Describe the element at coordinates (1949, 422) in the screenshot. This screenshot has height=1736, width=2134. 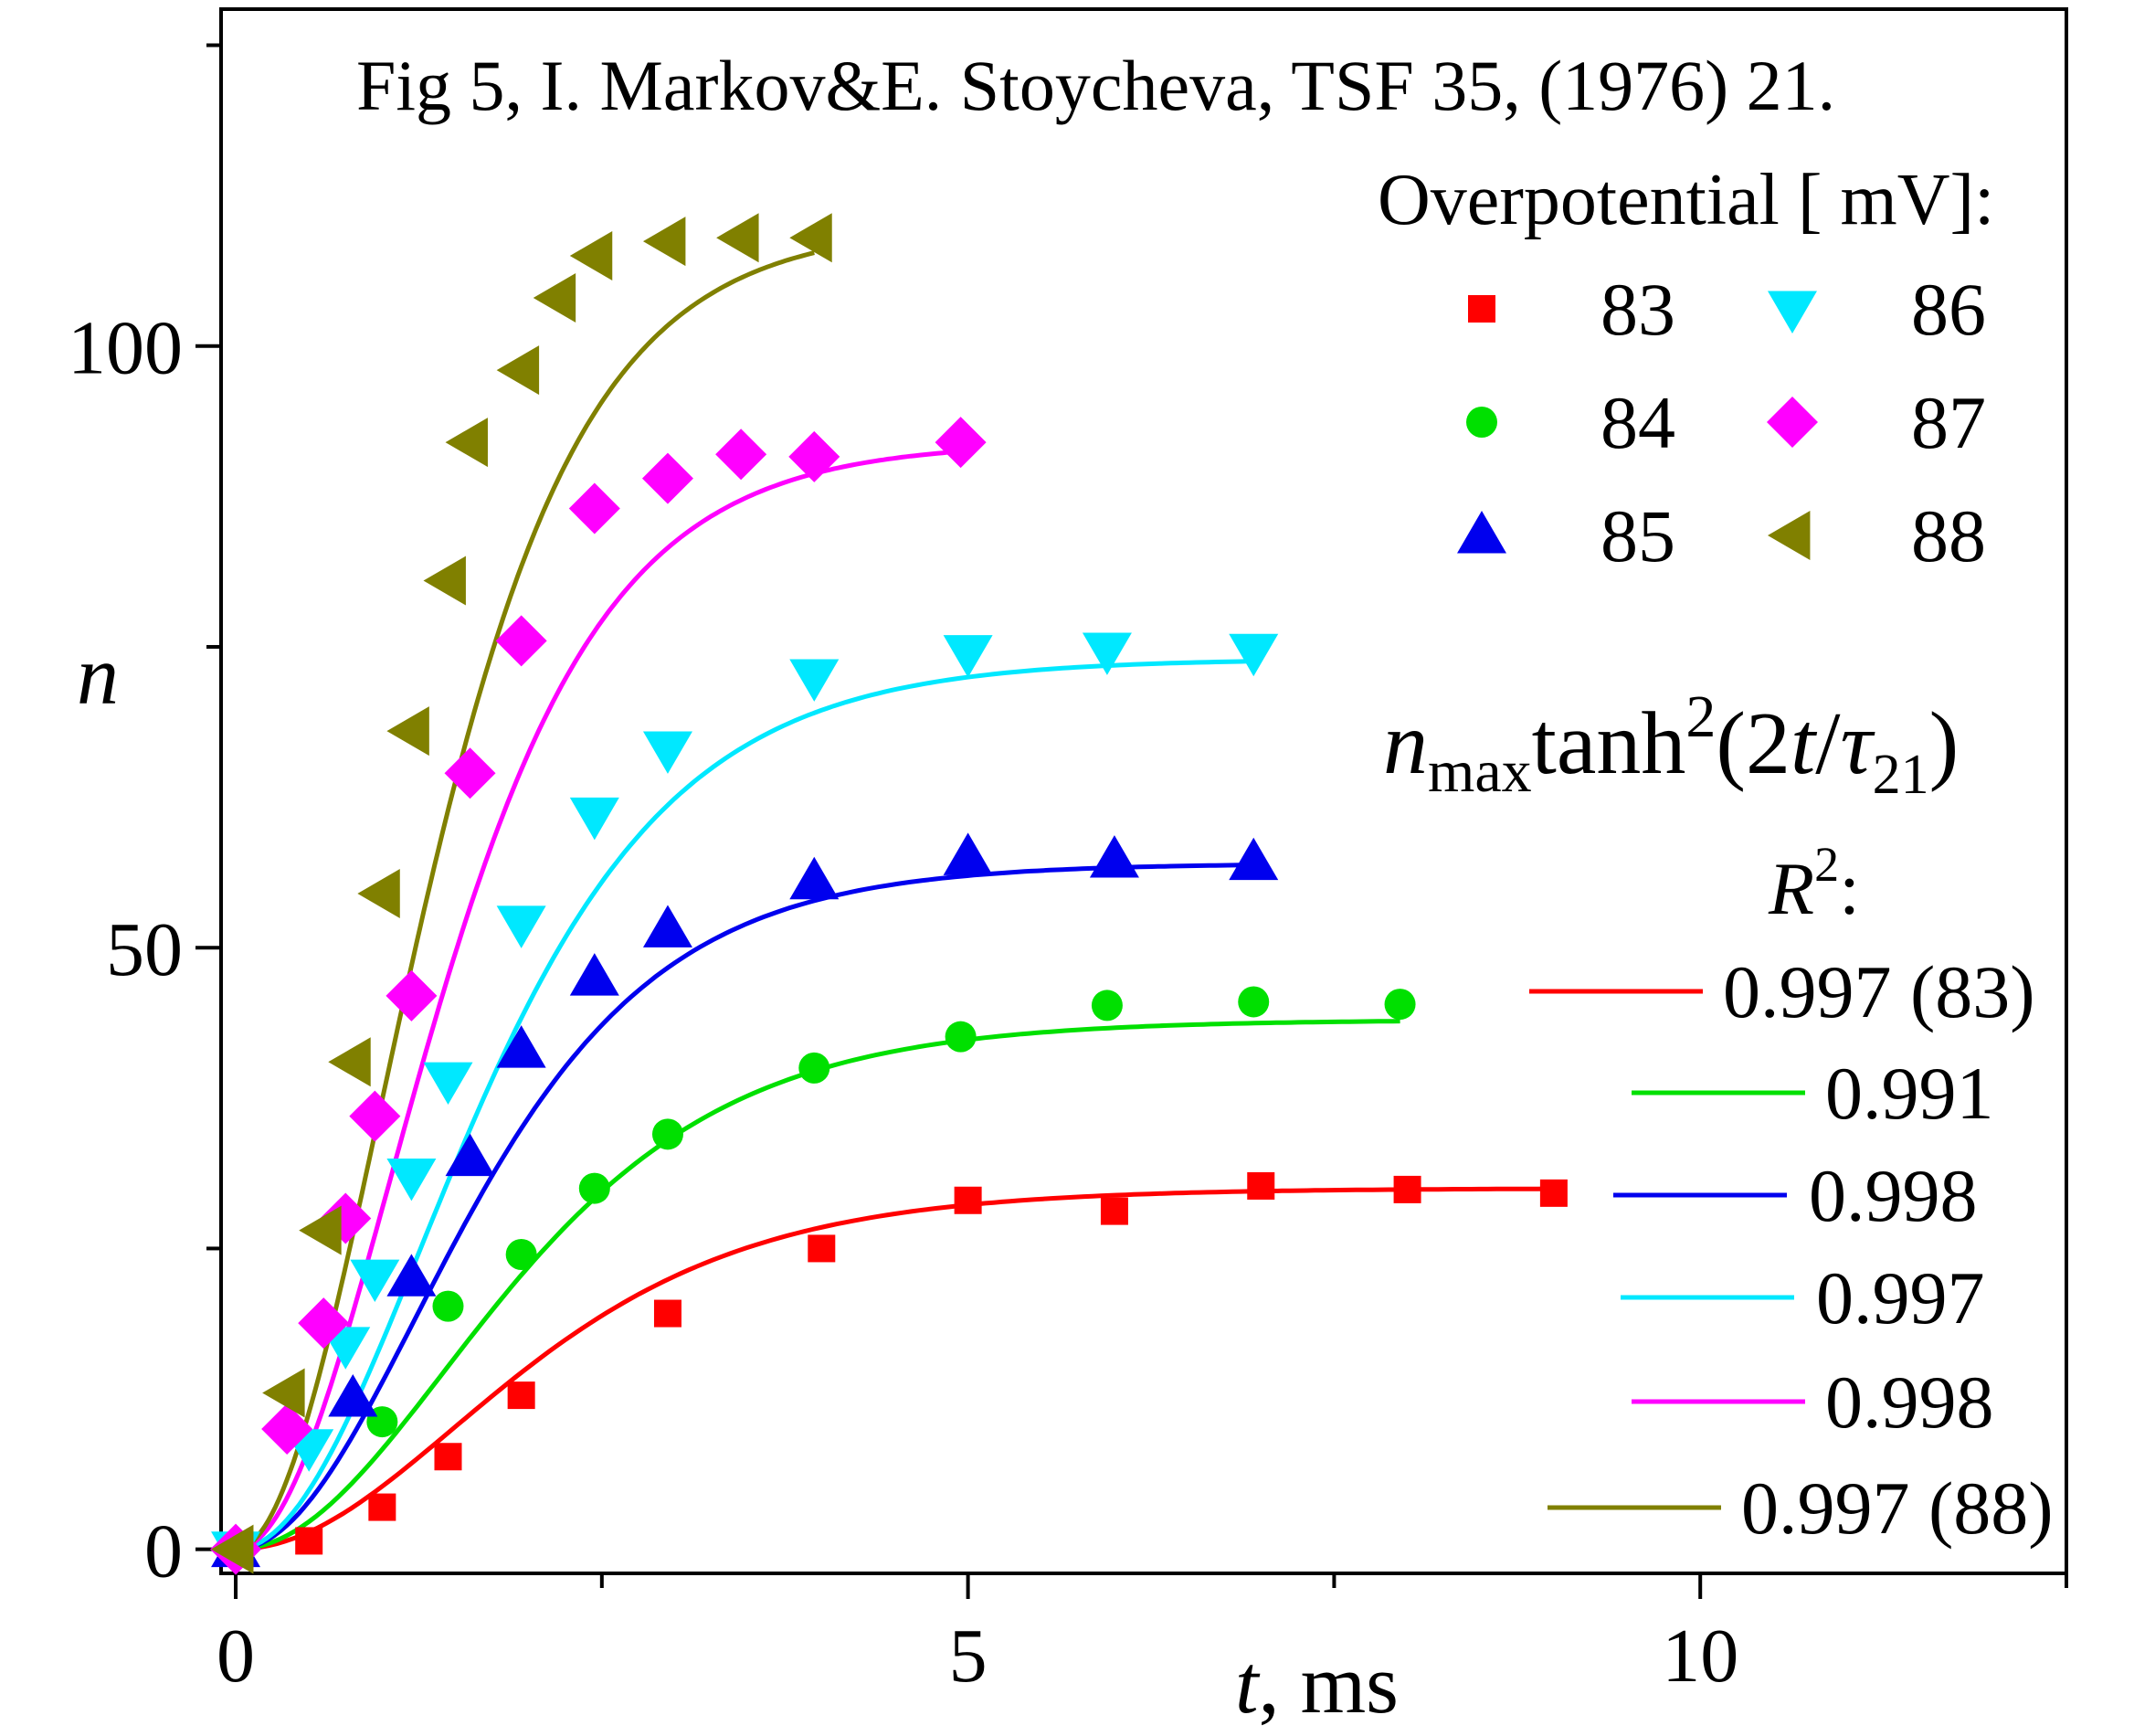
I see `legend-label-87: 87` at that location.